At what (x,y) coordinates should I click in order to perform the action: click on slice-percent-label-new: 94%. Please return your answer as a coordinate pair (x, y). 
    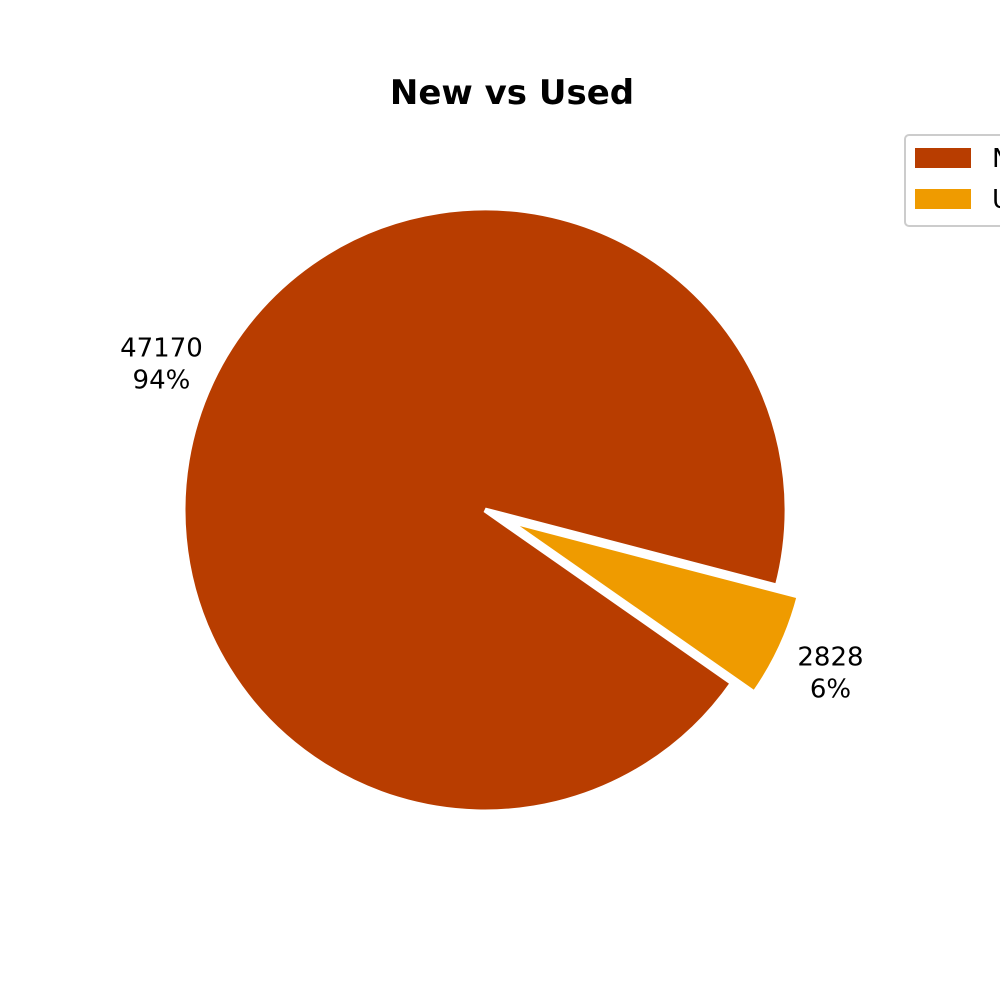
    Looking at the image, I should click on (162, 381).